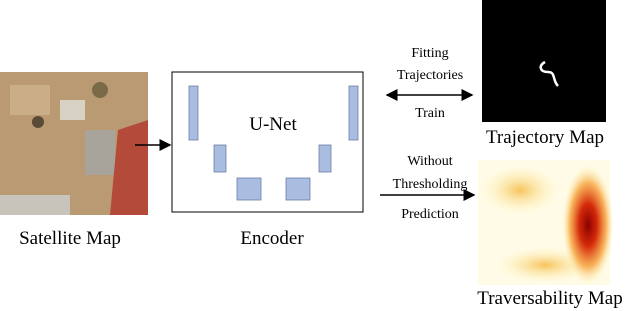  What do you see at coordinates (546, 222) in the screenshot?
I see `traversability-image` at bounding box center [546, 222].